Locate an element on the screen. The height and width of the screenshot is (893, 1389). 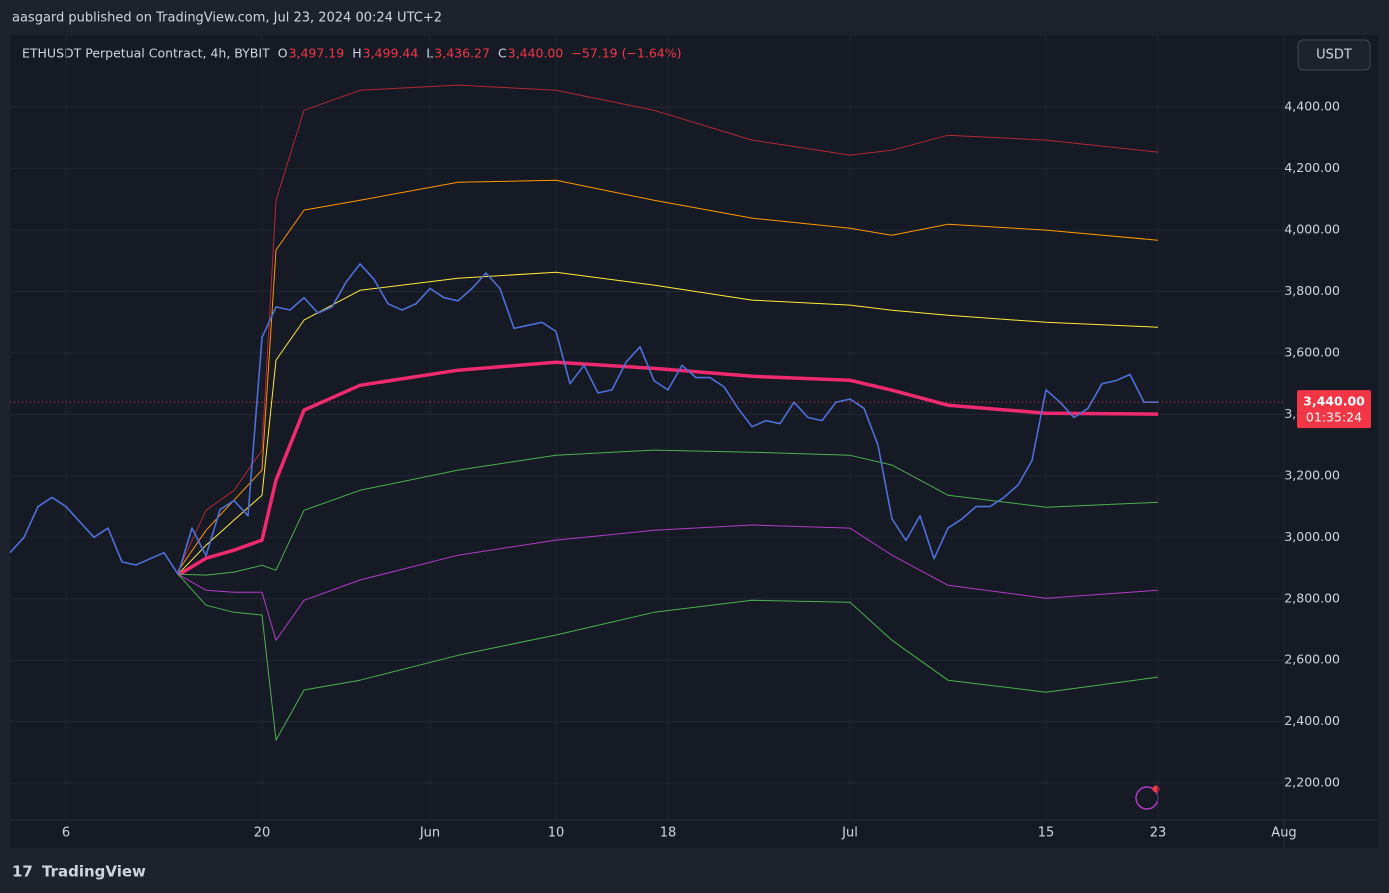
y-tick-label: 4,000.00 is located at coordinates (1312, 229).